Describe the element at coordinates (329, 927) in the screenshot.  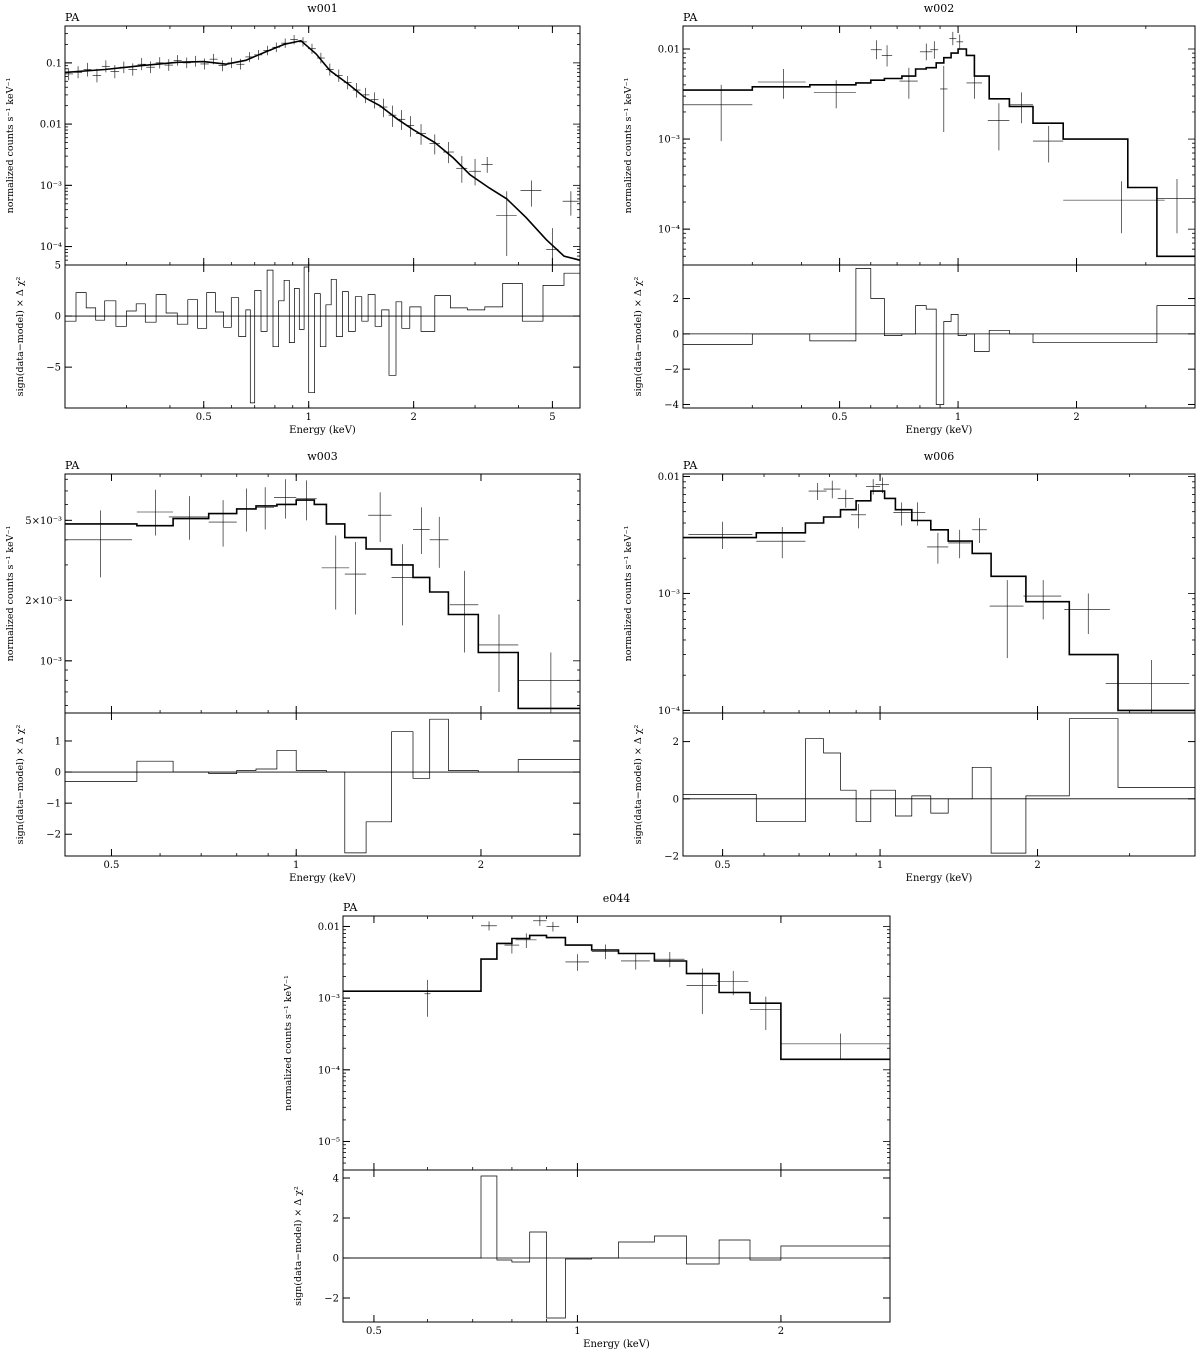
I see `y-tick-label: 0.01` at that location.